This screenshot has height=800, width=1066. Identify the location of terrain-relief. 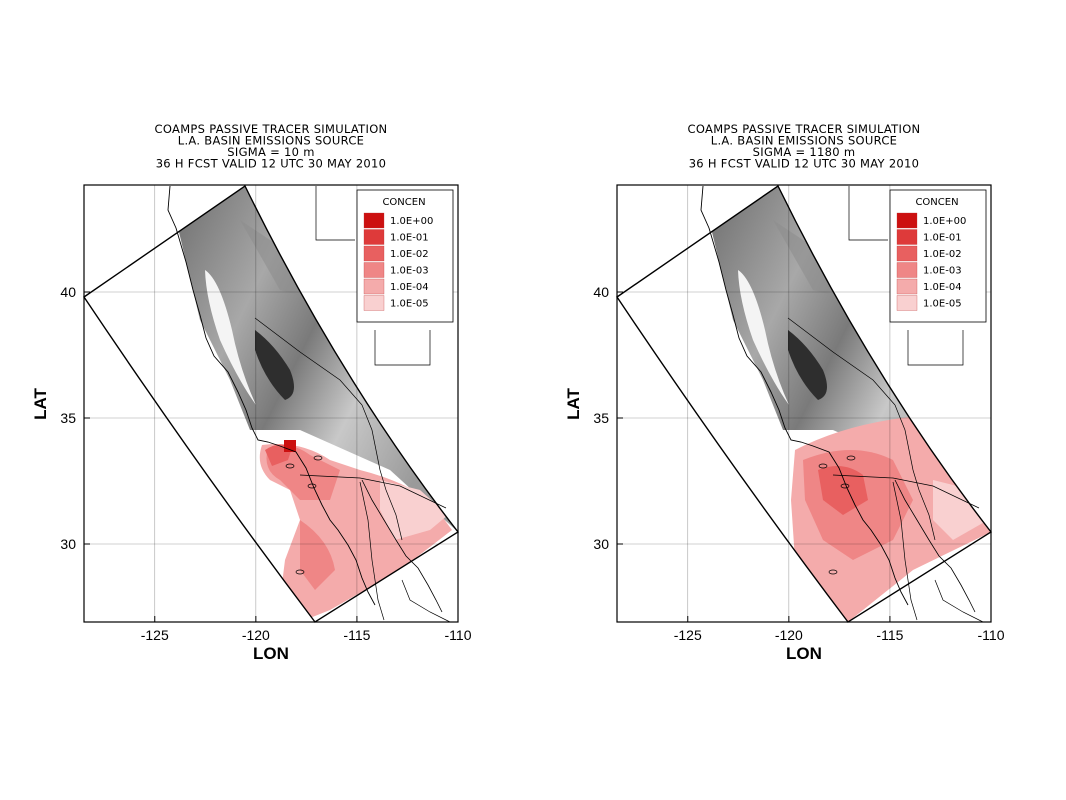
(313, 359).